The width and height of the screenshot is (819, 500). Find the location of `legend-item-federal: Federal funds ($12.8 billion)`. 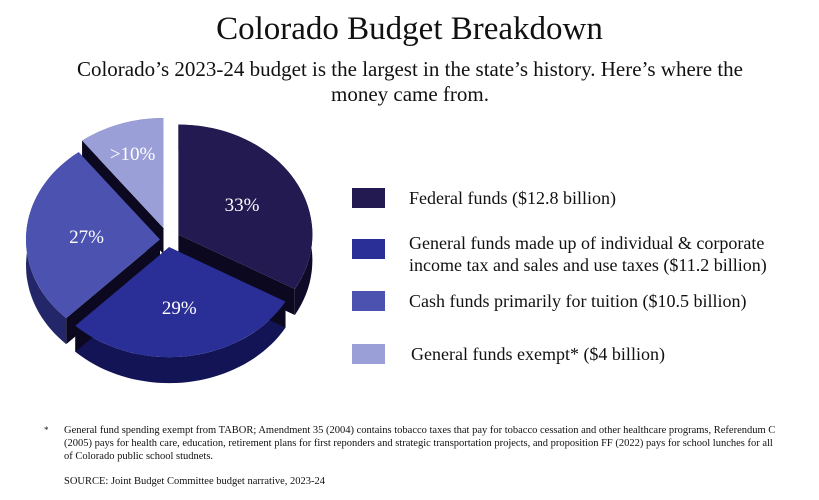

legend-item-federal: Federal funds ($12.8 billion) is located at coordinates (580, 198).